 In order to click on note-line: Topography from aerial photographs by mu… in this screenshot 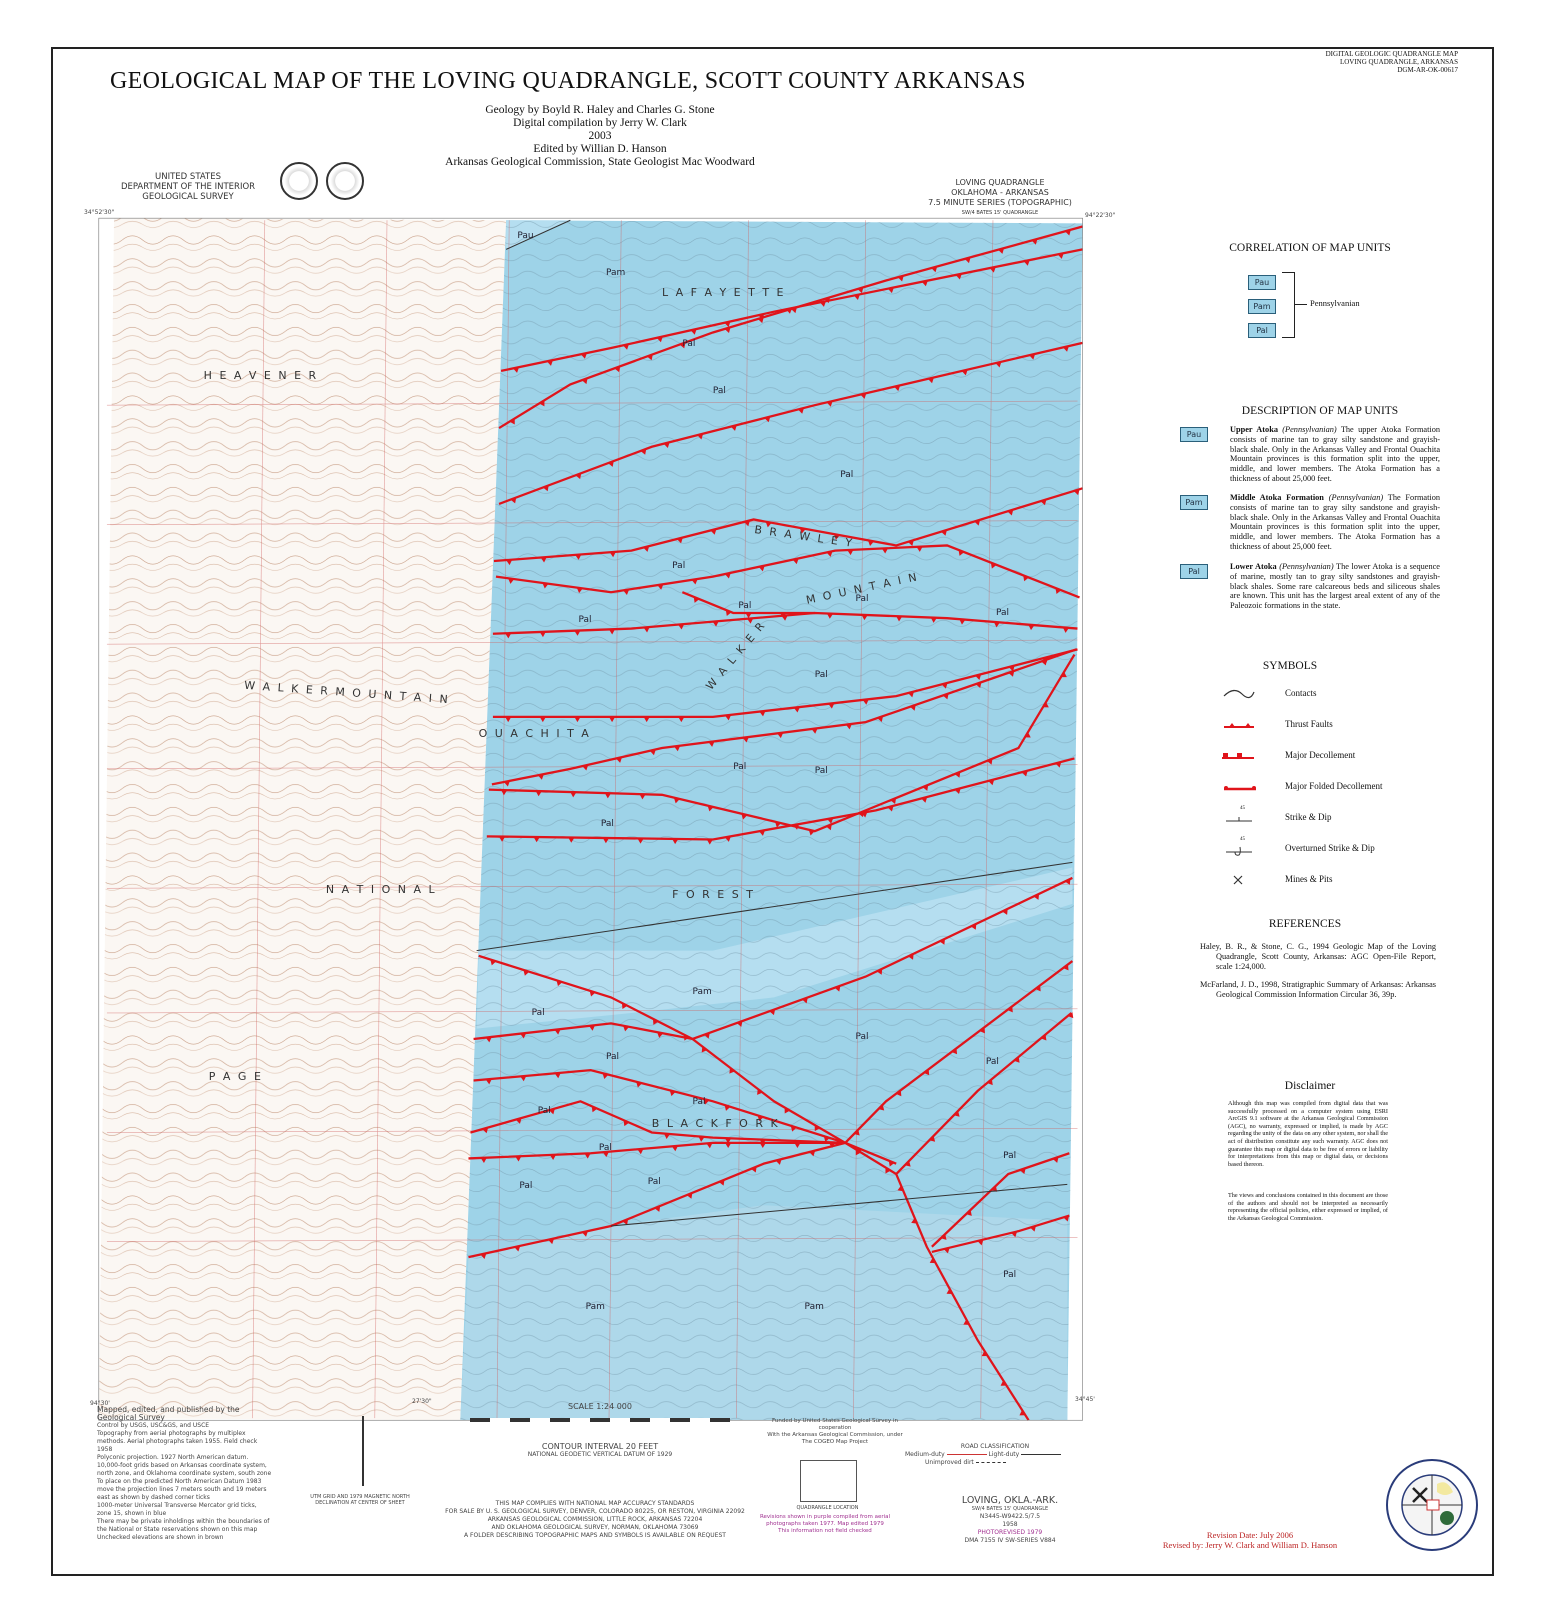, I will do `click(177, 1441)`.